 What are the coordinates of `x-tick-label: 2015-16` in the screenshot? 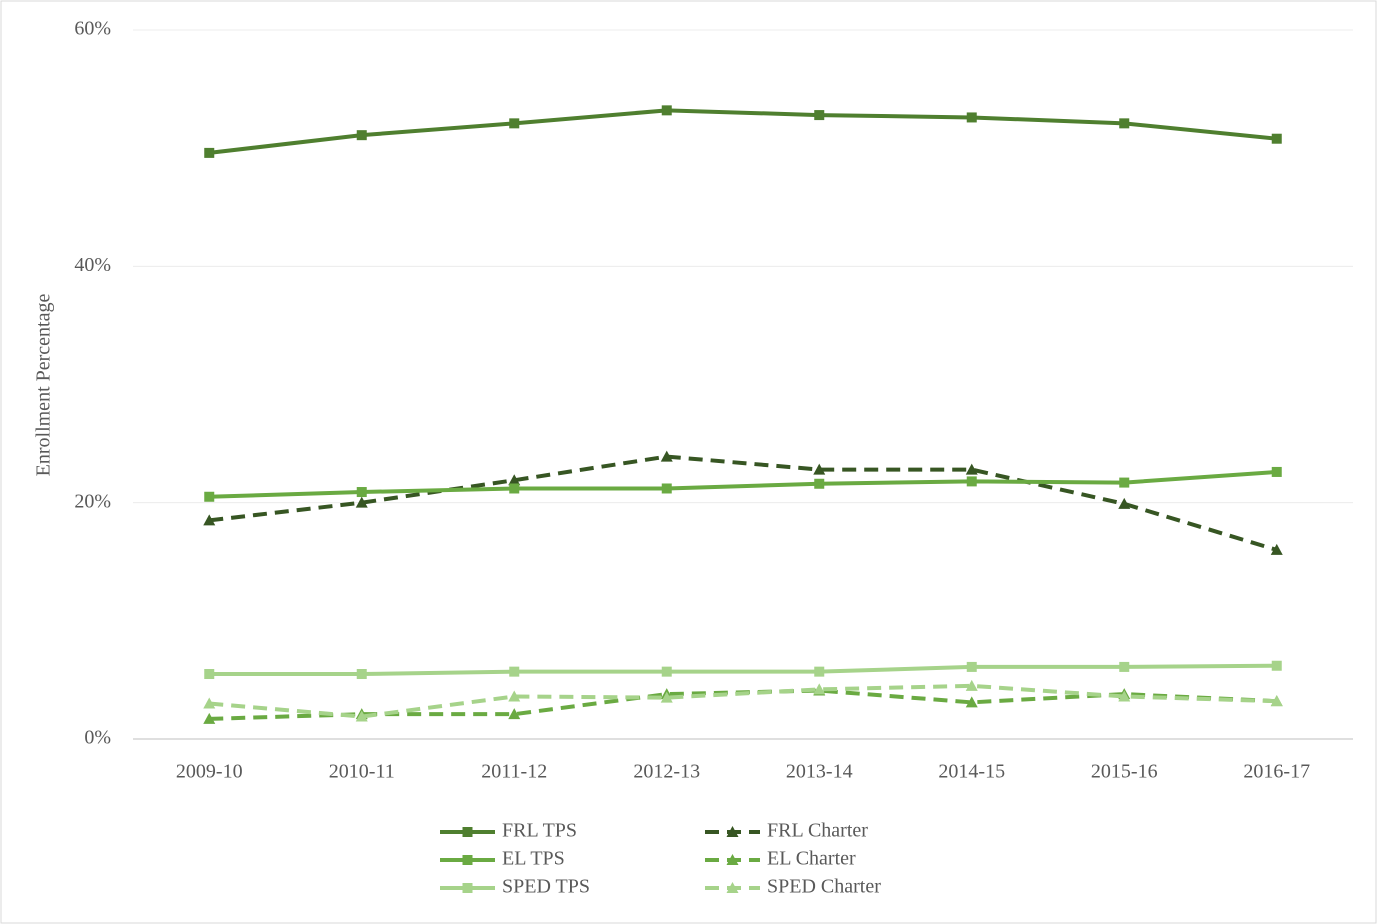 It's located at (1124, 772).